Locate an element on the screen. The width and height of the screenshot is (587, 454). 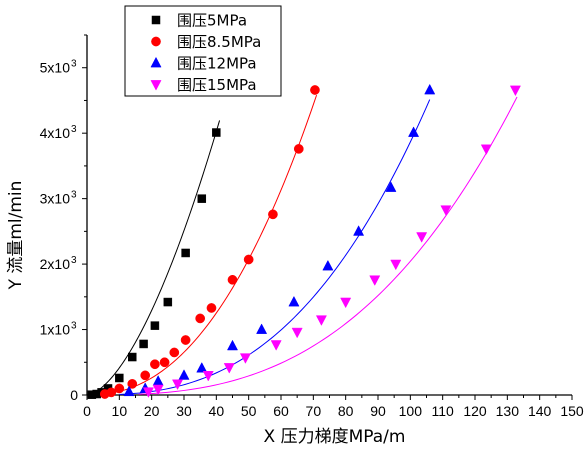
x-tick-label: 80 is located at coordinates (346, 411).